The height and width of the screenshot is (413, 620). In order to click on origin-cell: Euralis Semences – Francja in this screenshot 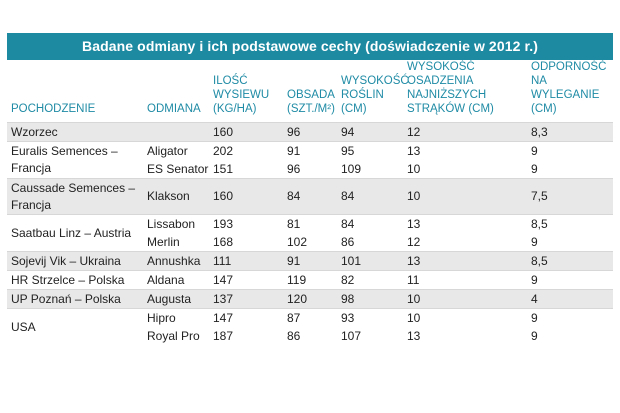, I will do `click(77, 160)`.